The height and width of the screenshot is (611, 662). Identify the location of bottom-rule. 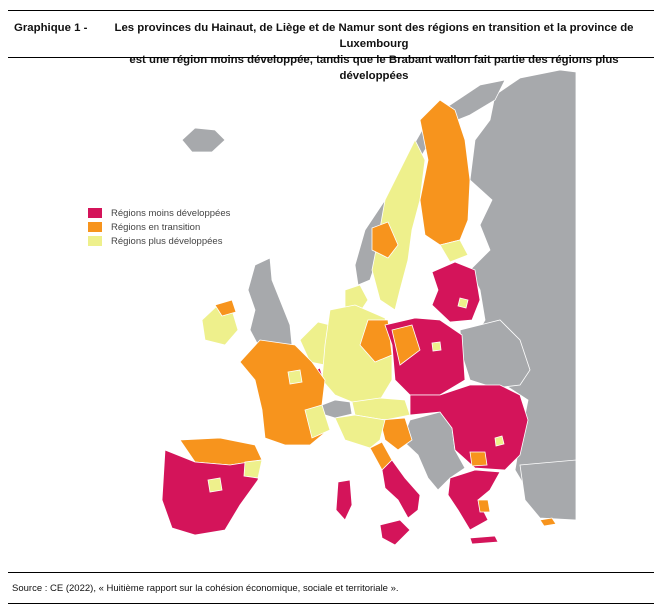
(331, 603).